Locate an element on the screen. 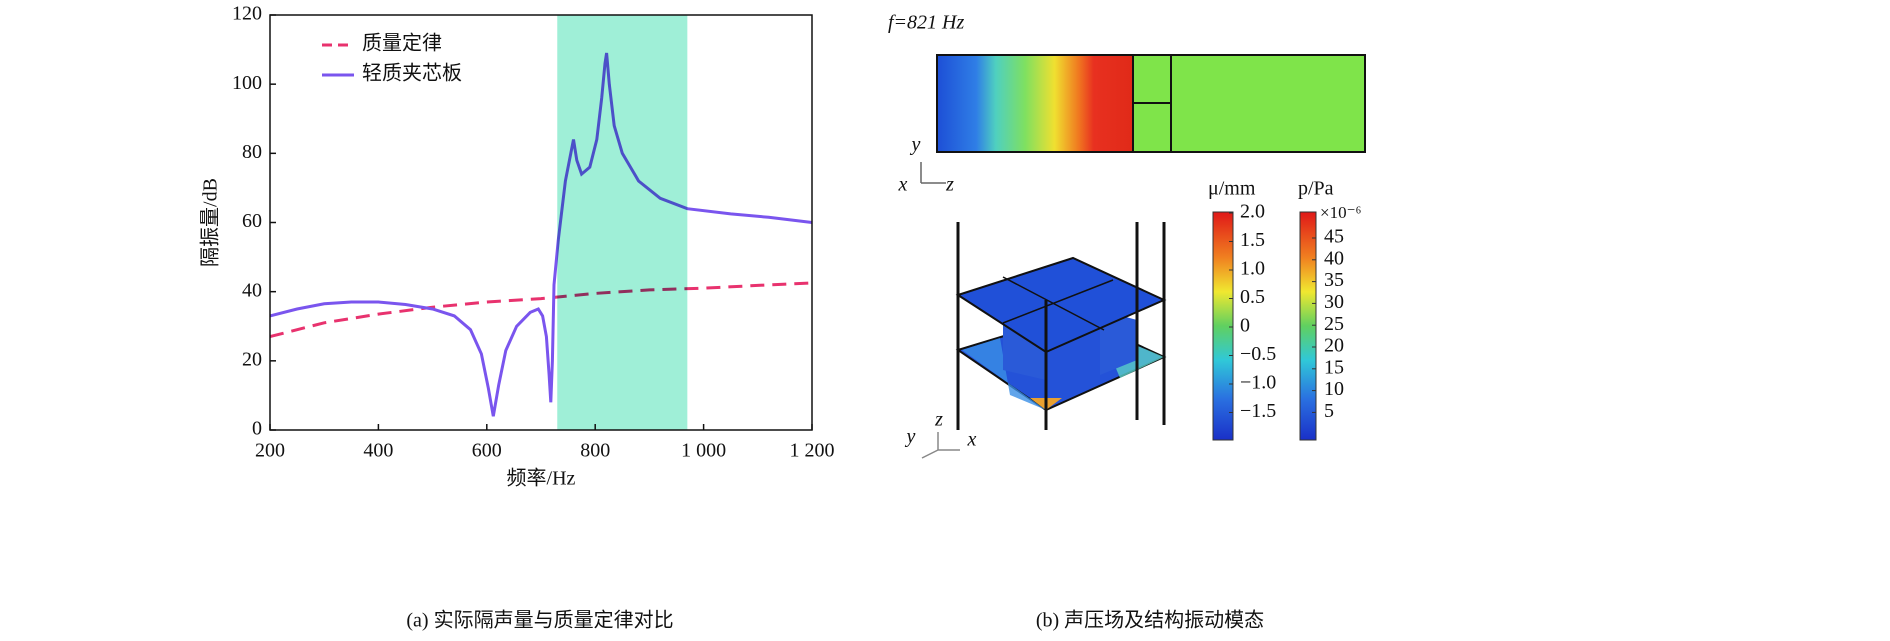 This screenshot has height=641, width=1890. legend-label: 轻质夹芯板 is located at coordinates (412, 73).